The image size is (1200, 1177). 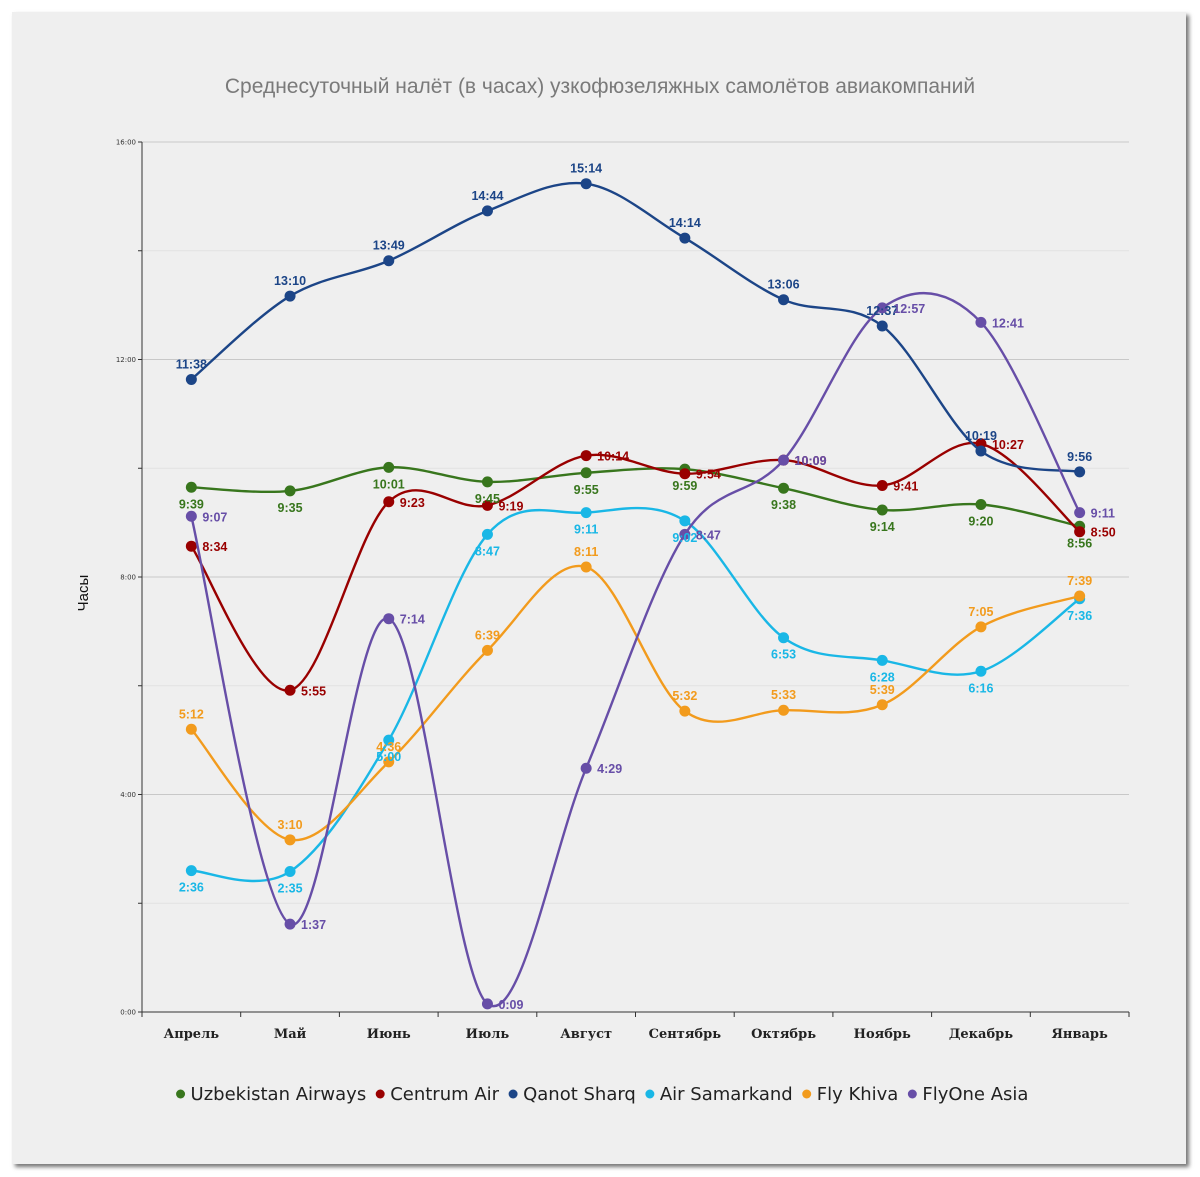 What do you see at coordinates (279, 1094) in the screenshot?
I see `legend-label: Uzbekistan Airways` at bounding box center [279, 1094].